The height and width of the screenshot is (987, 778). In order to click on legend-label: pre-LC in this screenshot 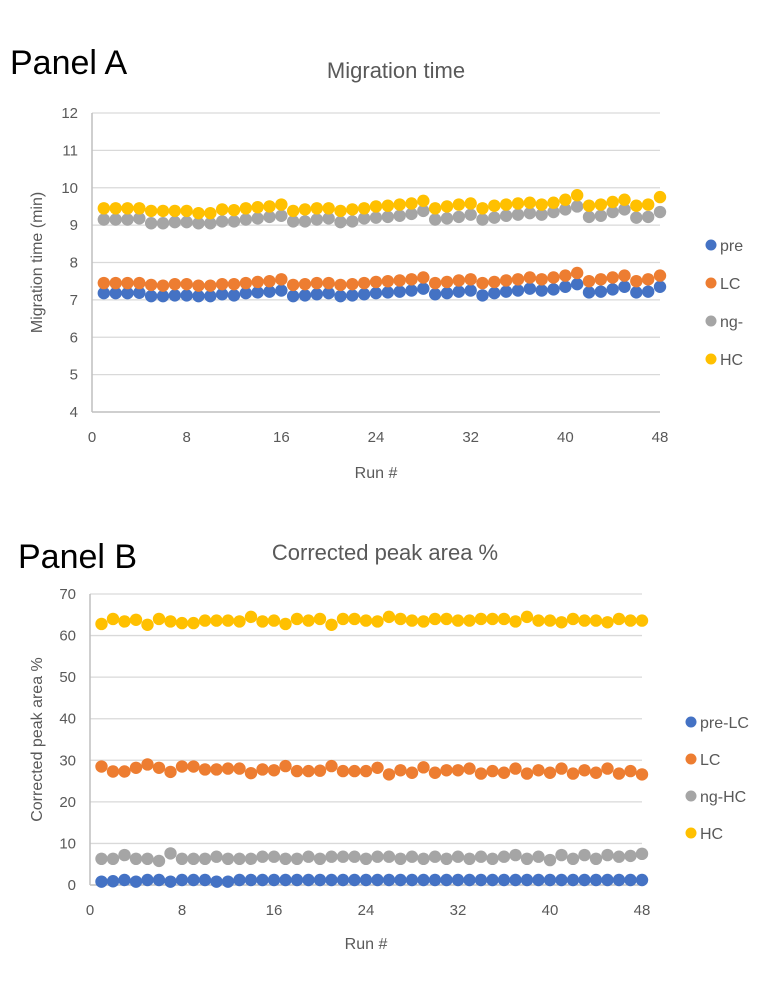, I will do `click(724, 723)`.